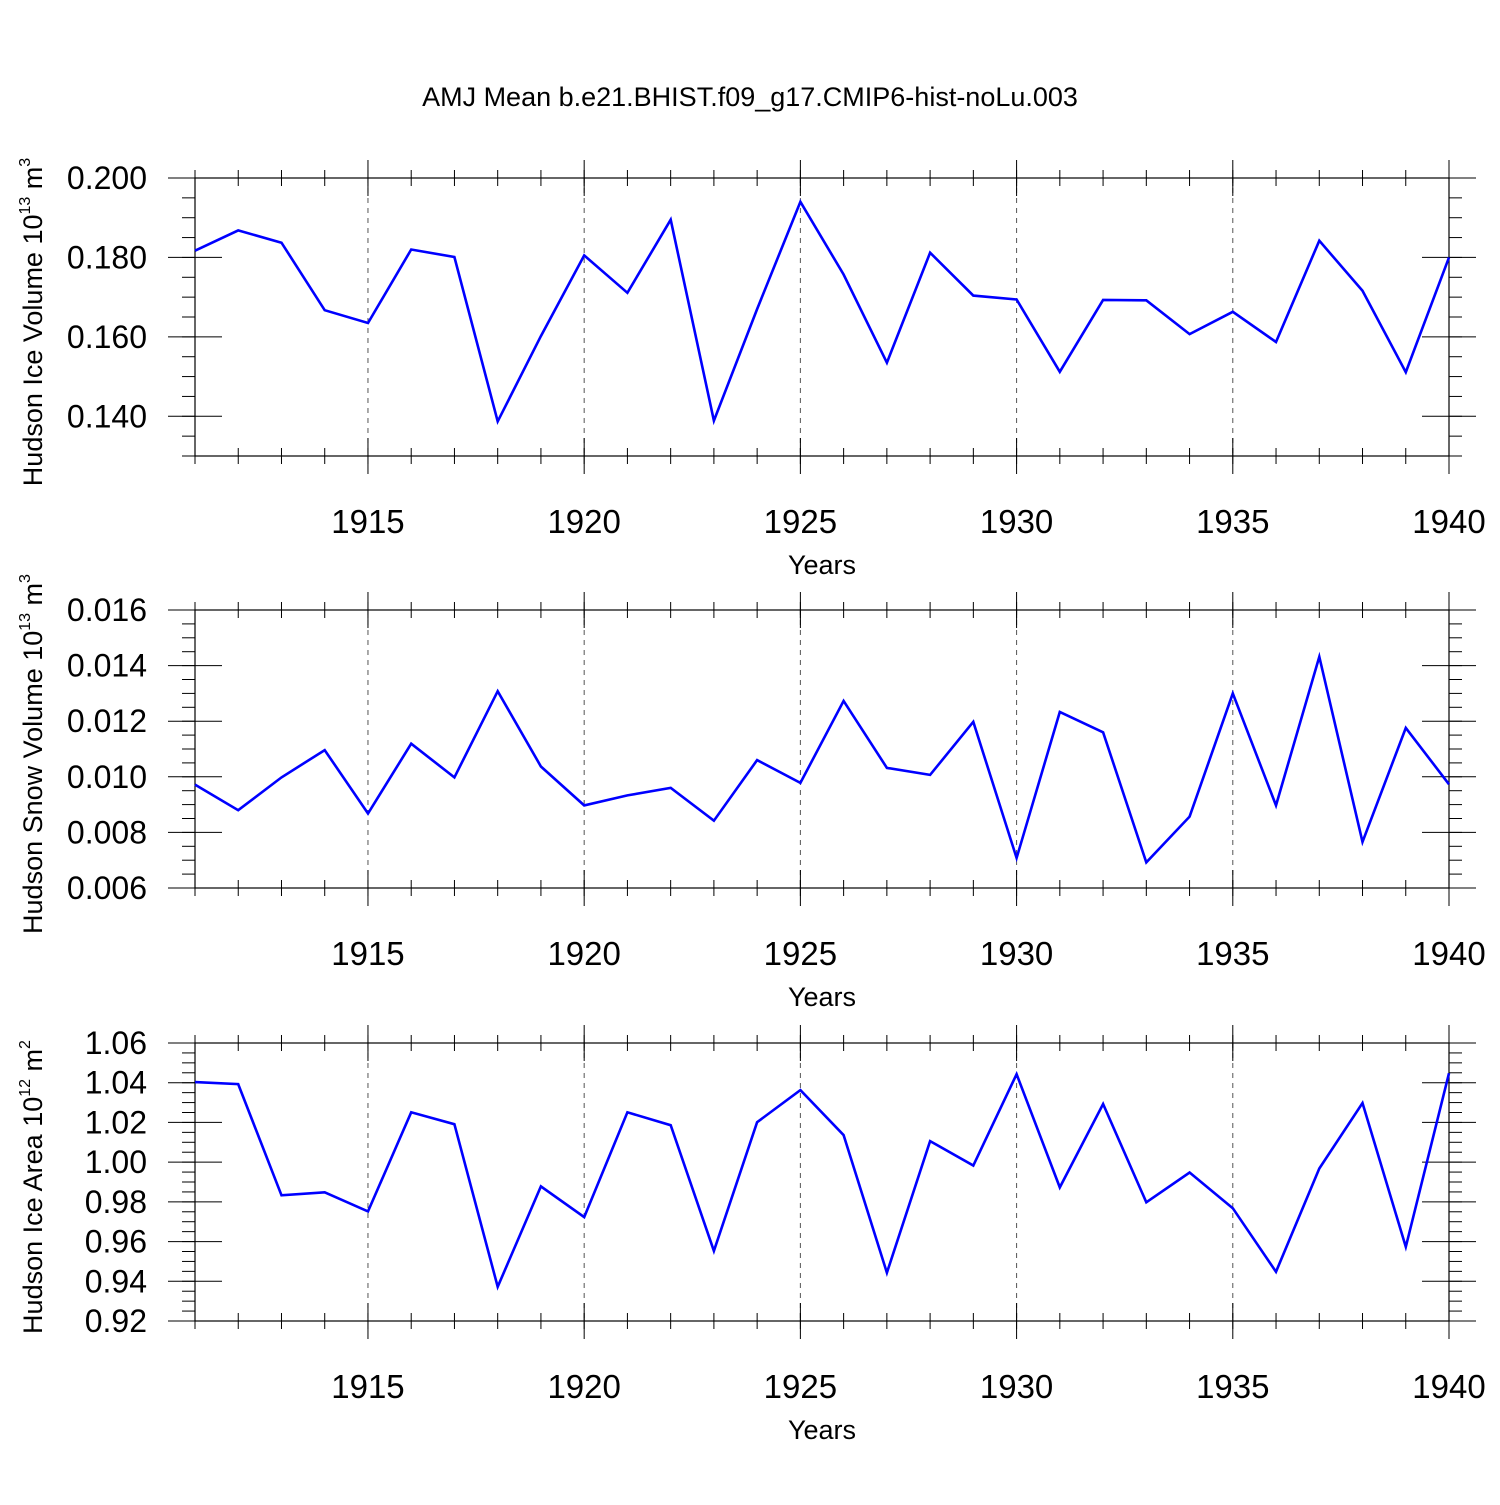 The width and height of the screenshot is (1500, 1505). I want to click on panel-1-x-tick-label: 1925, so click(800, 521).